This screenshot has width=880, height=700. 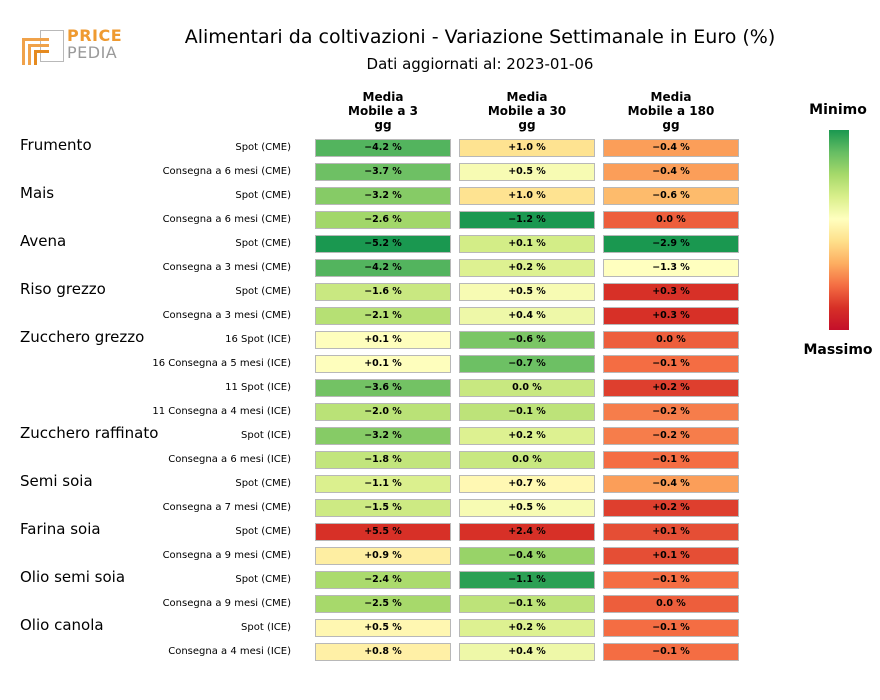 I want to click on legend-max-label: Massimo, so click(x=838, y=350).